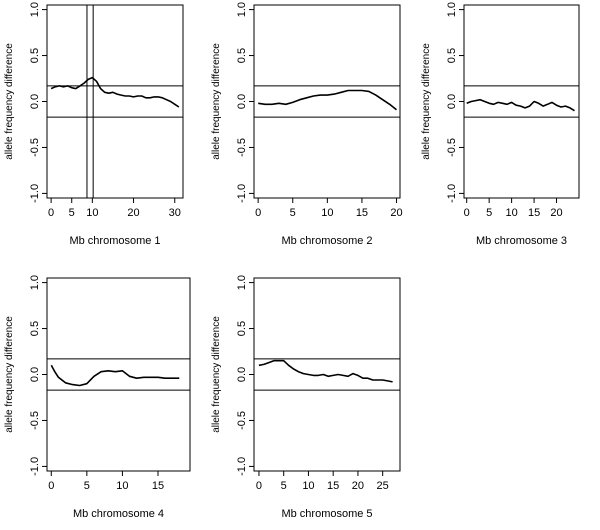 The width and height of the screenshot is (600, 530). What do you see at coordinates (383, 486) in the screenshot?
I see `x-tick-label: 25` at bounding box center [383, 486].